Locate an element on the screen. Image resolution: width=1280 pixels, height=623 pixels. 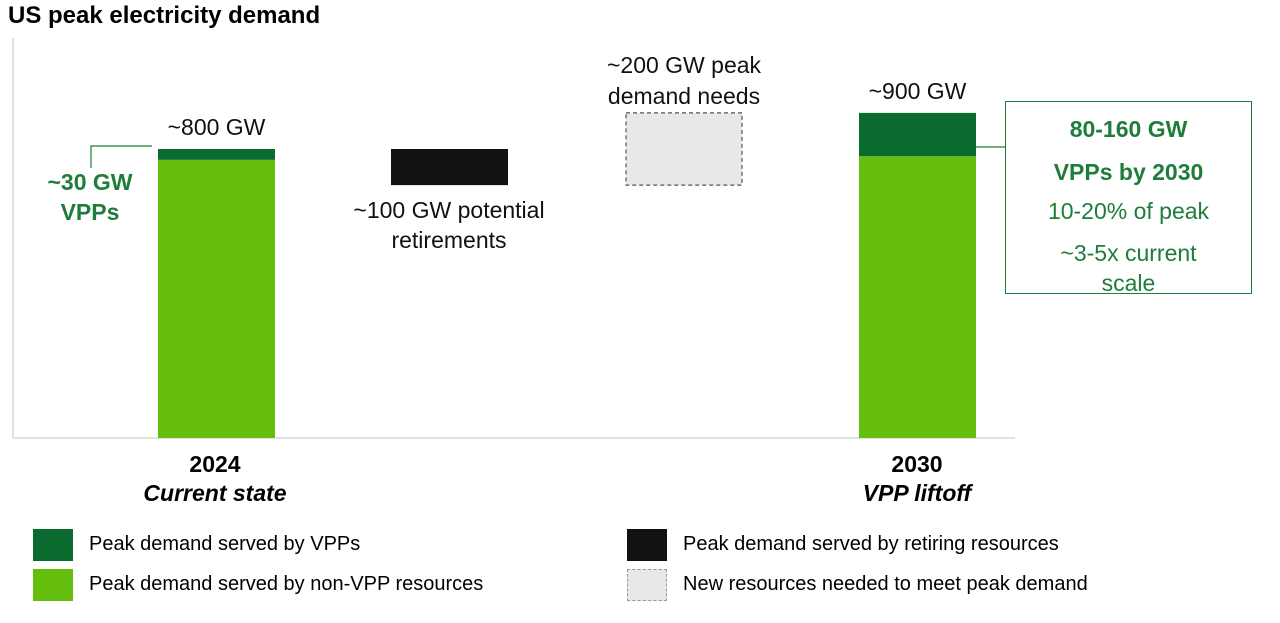
bar-non-vpp-2030 is located at coordinates (917, 297).